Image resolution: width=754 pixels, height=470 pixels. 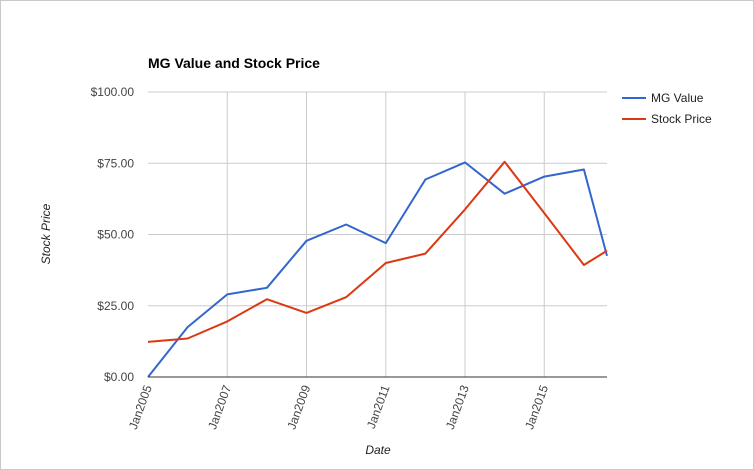 I want to click on x-tick-label: Jan2005, so click(x=140, y=407).